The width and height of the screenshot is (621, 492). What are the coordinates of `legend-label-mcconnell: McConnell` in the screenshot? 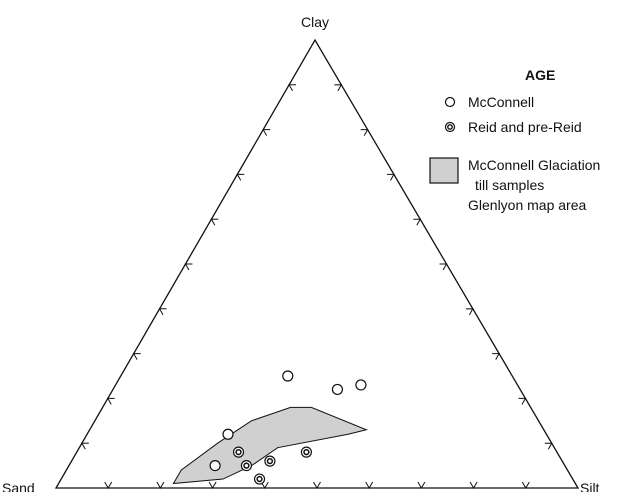 It's located at (501, 102).